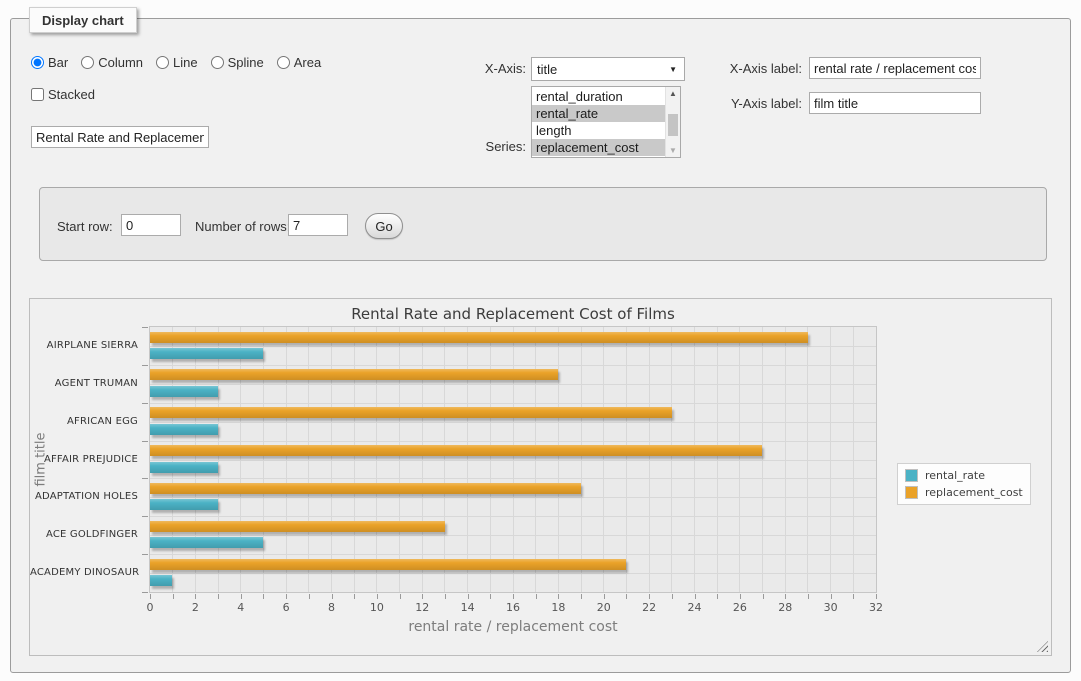  I want to click on bar-rental-rate-affair-prejudice, so click(184, 467).